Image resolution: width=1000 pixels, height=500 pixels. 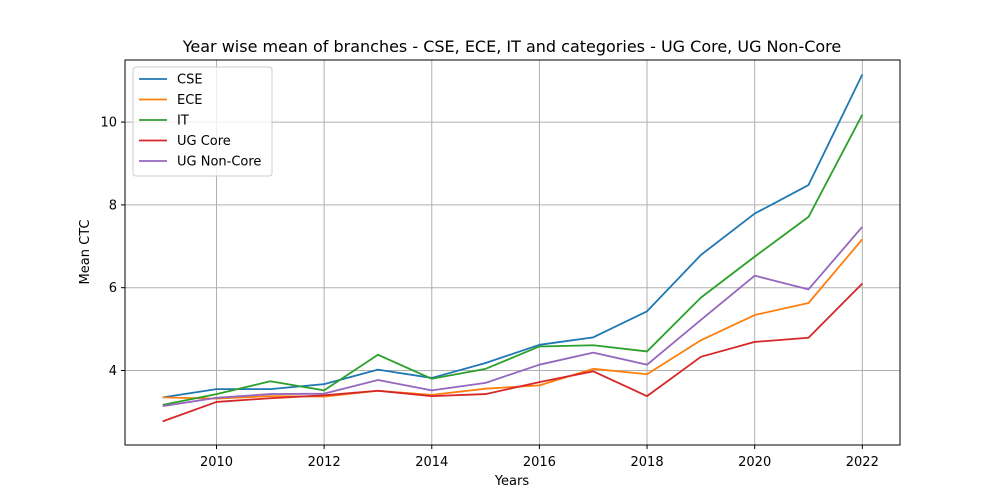 What do you see at coordinates (216, 462) in the screenshot?
I see `x-tick-label: 2010` at bounding box center [216, 462].